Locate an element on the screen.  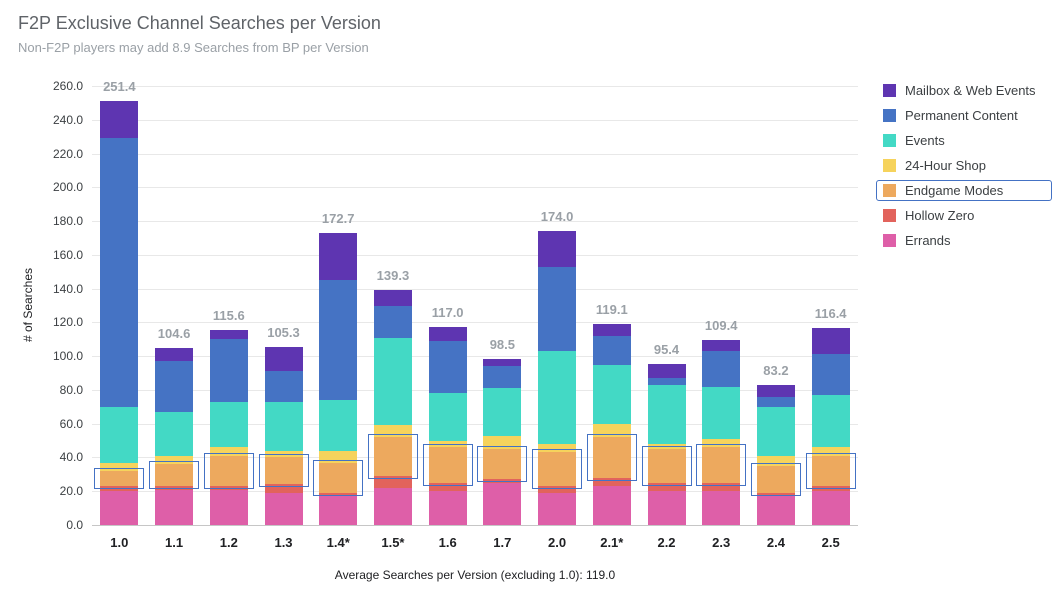
legend-item-errands: Errands is located at coordinates (964, 240).